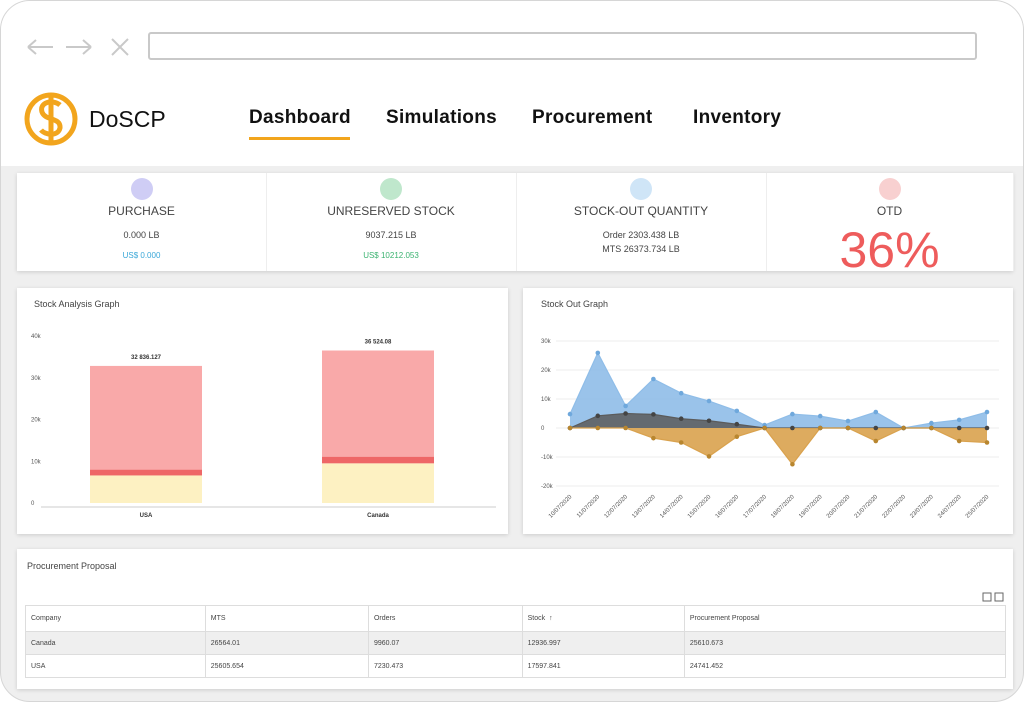 The width and height of the screenshot is (1024, 702). I want to click on column-header: Company, so click(115, 618).